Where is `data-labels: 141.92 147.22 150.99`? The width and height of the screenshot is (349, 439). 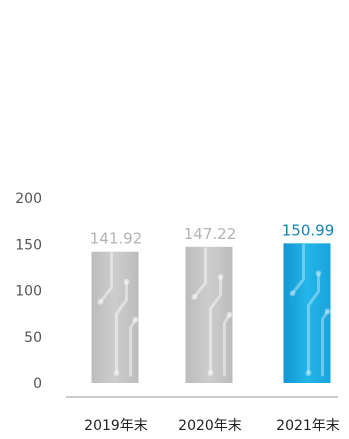
data-labels: 141.92 147.22 150.99 is located at coordinates (212, 234).